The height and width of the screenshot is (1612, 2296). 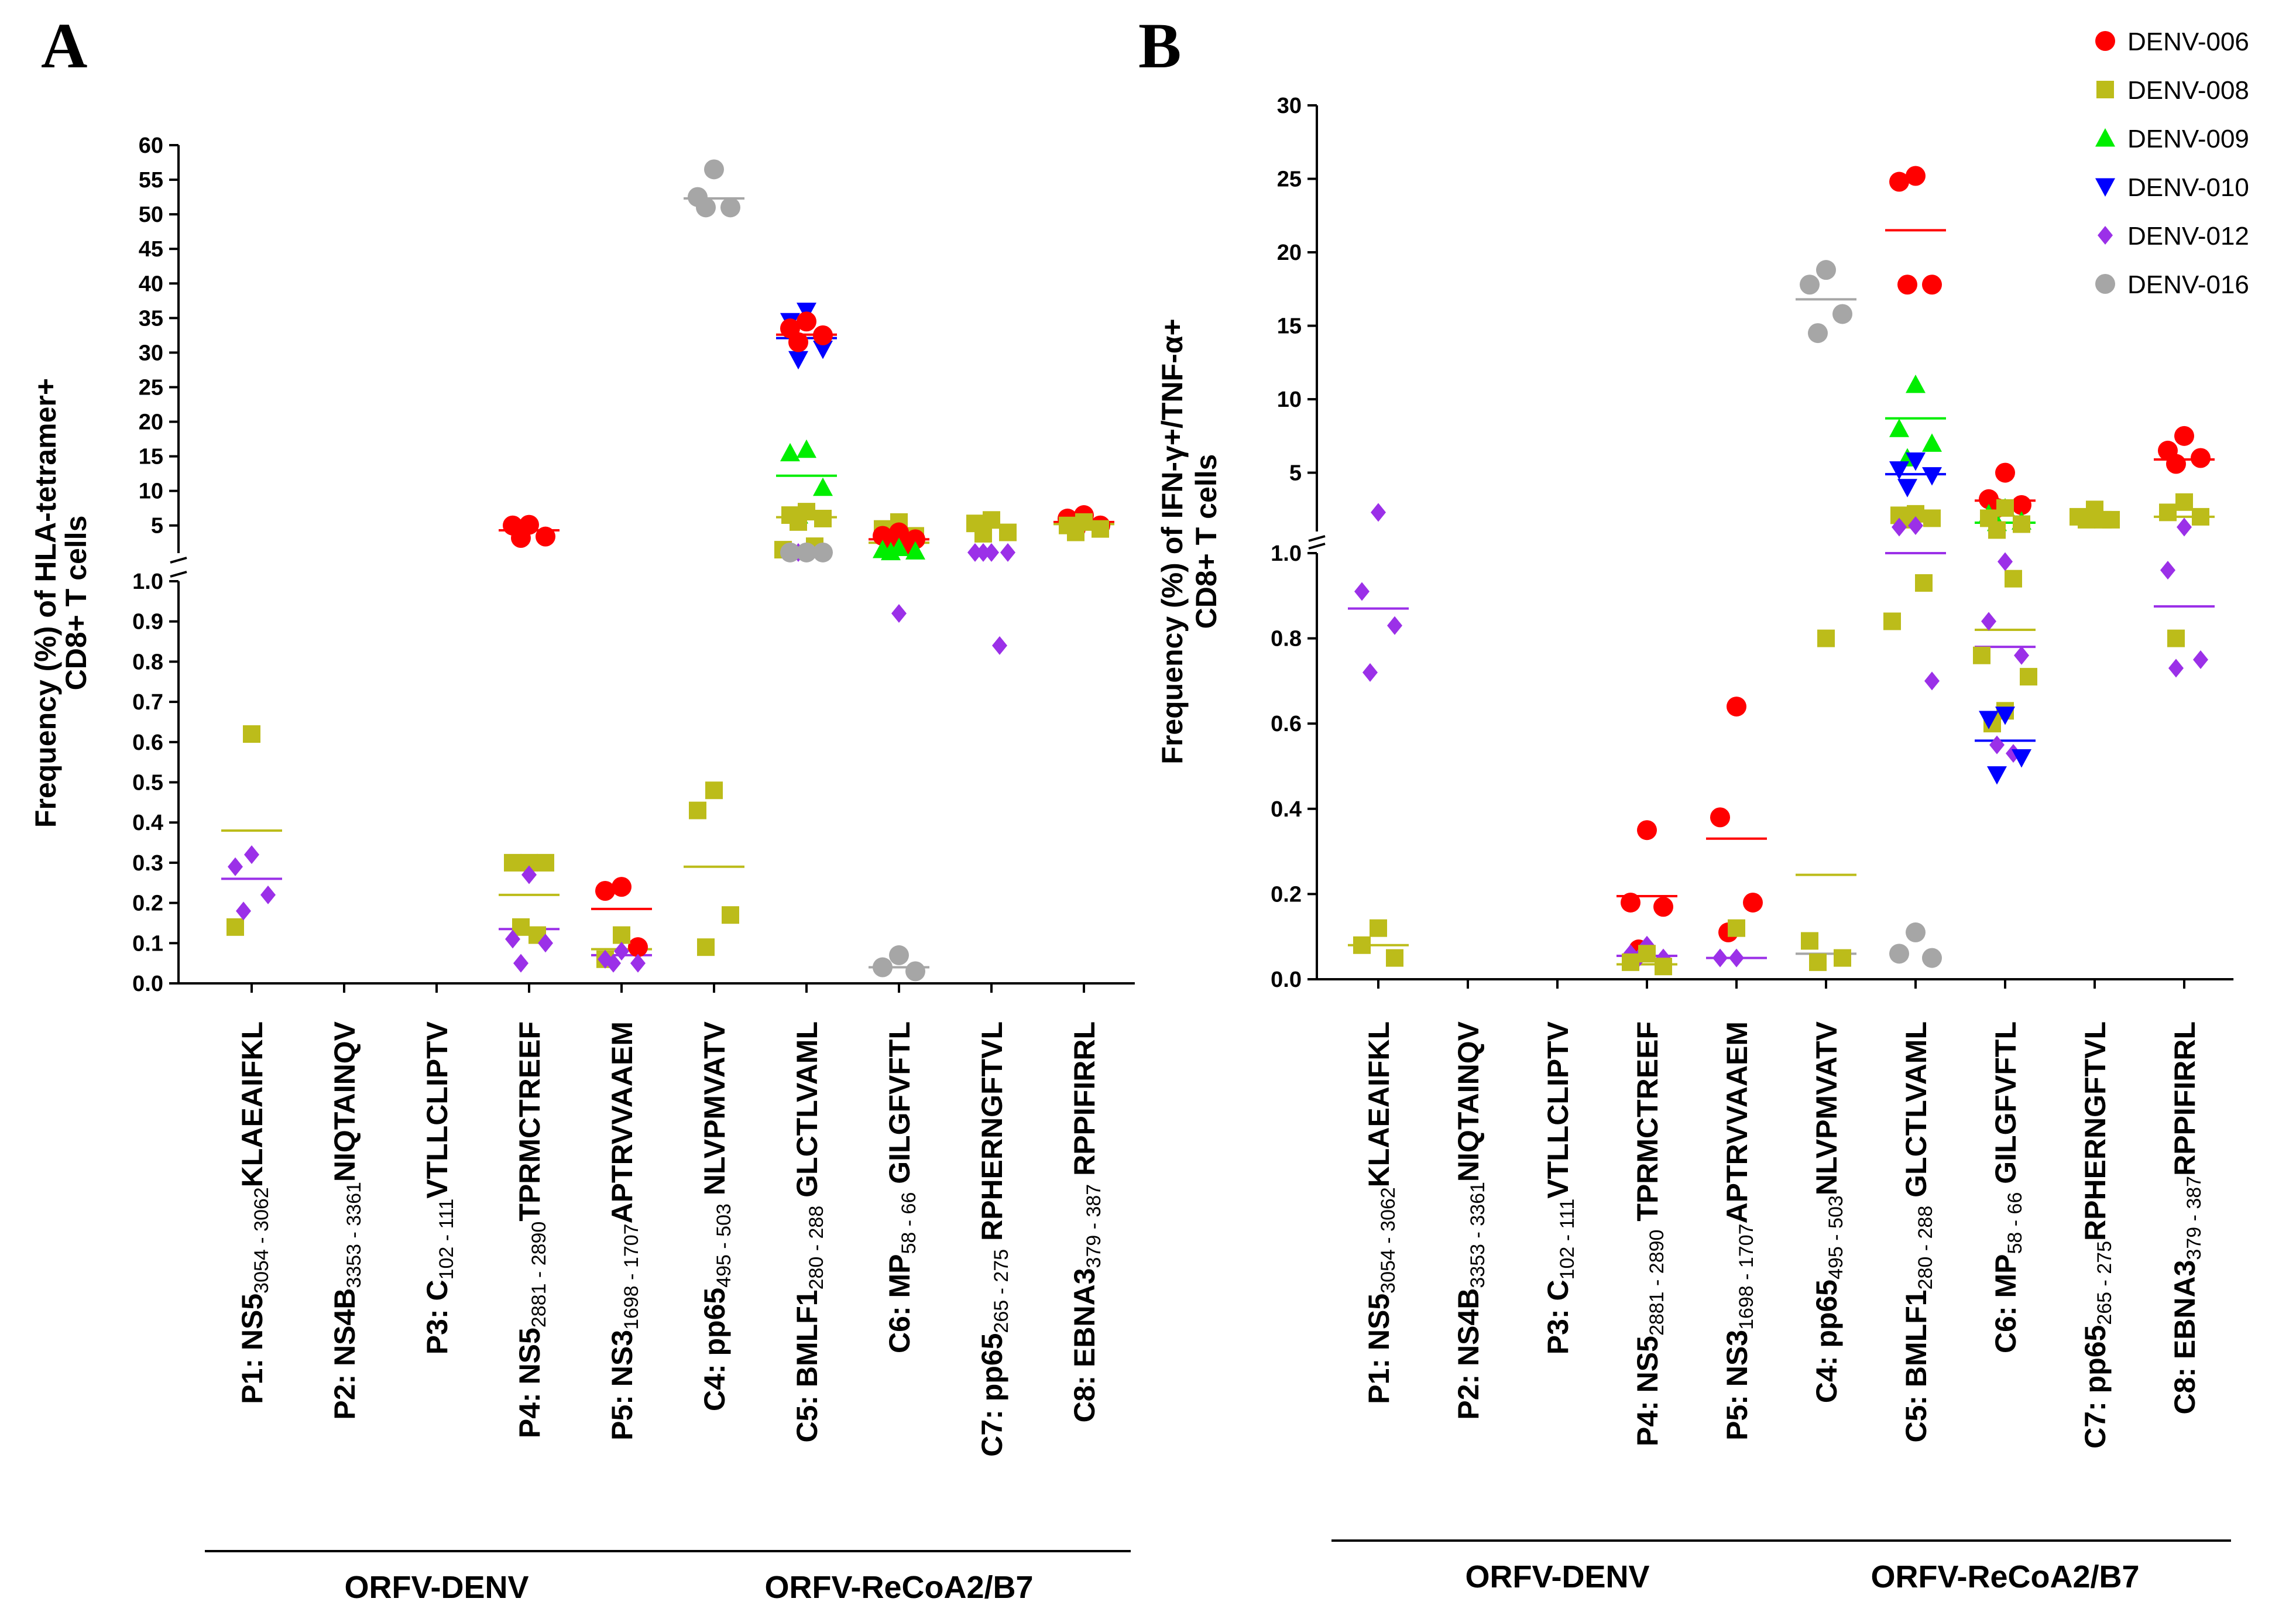 What do you see at coordinates (1737, 1385) in the screenshot?
I see `category-main: P5: NS3` at bounding box center [1737, 1385].